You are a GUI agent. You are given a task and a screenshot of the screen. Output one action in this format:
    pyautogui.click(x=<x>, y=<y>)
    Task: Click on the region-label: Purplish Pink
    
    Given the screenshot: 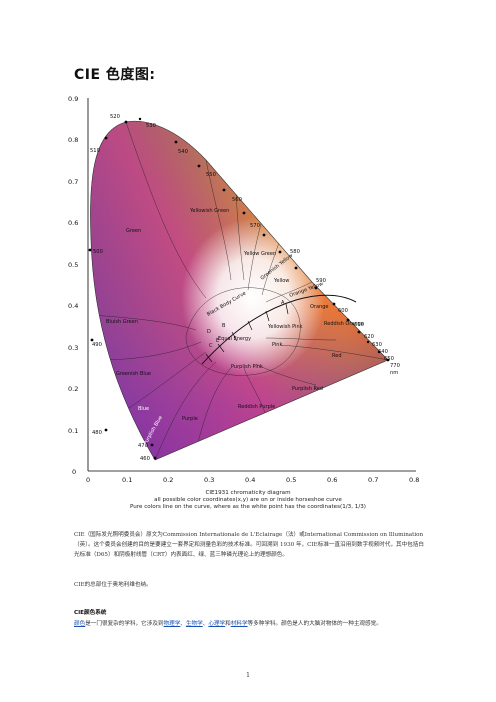 What is the action you would take?
    pyautogui.click(x=247, y=367)
    